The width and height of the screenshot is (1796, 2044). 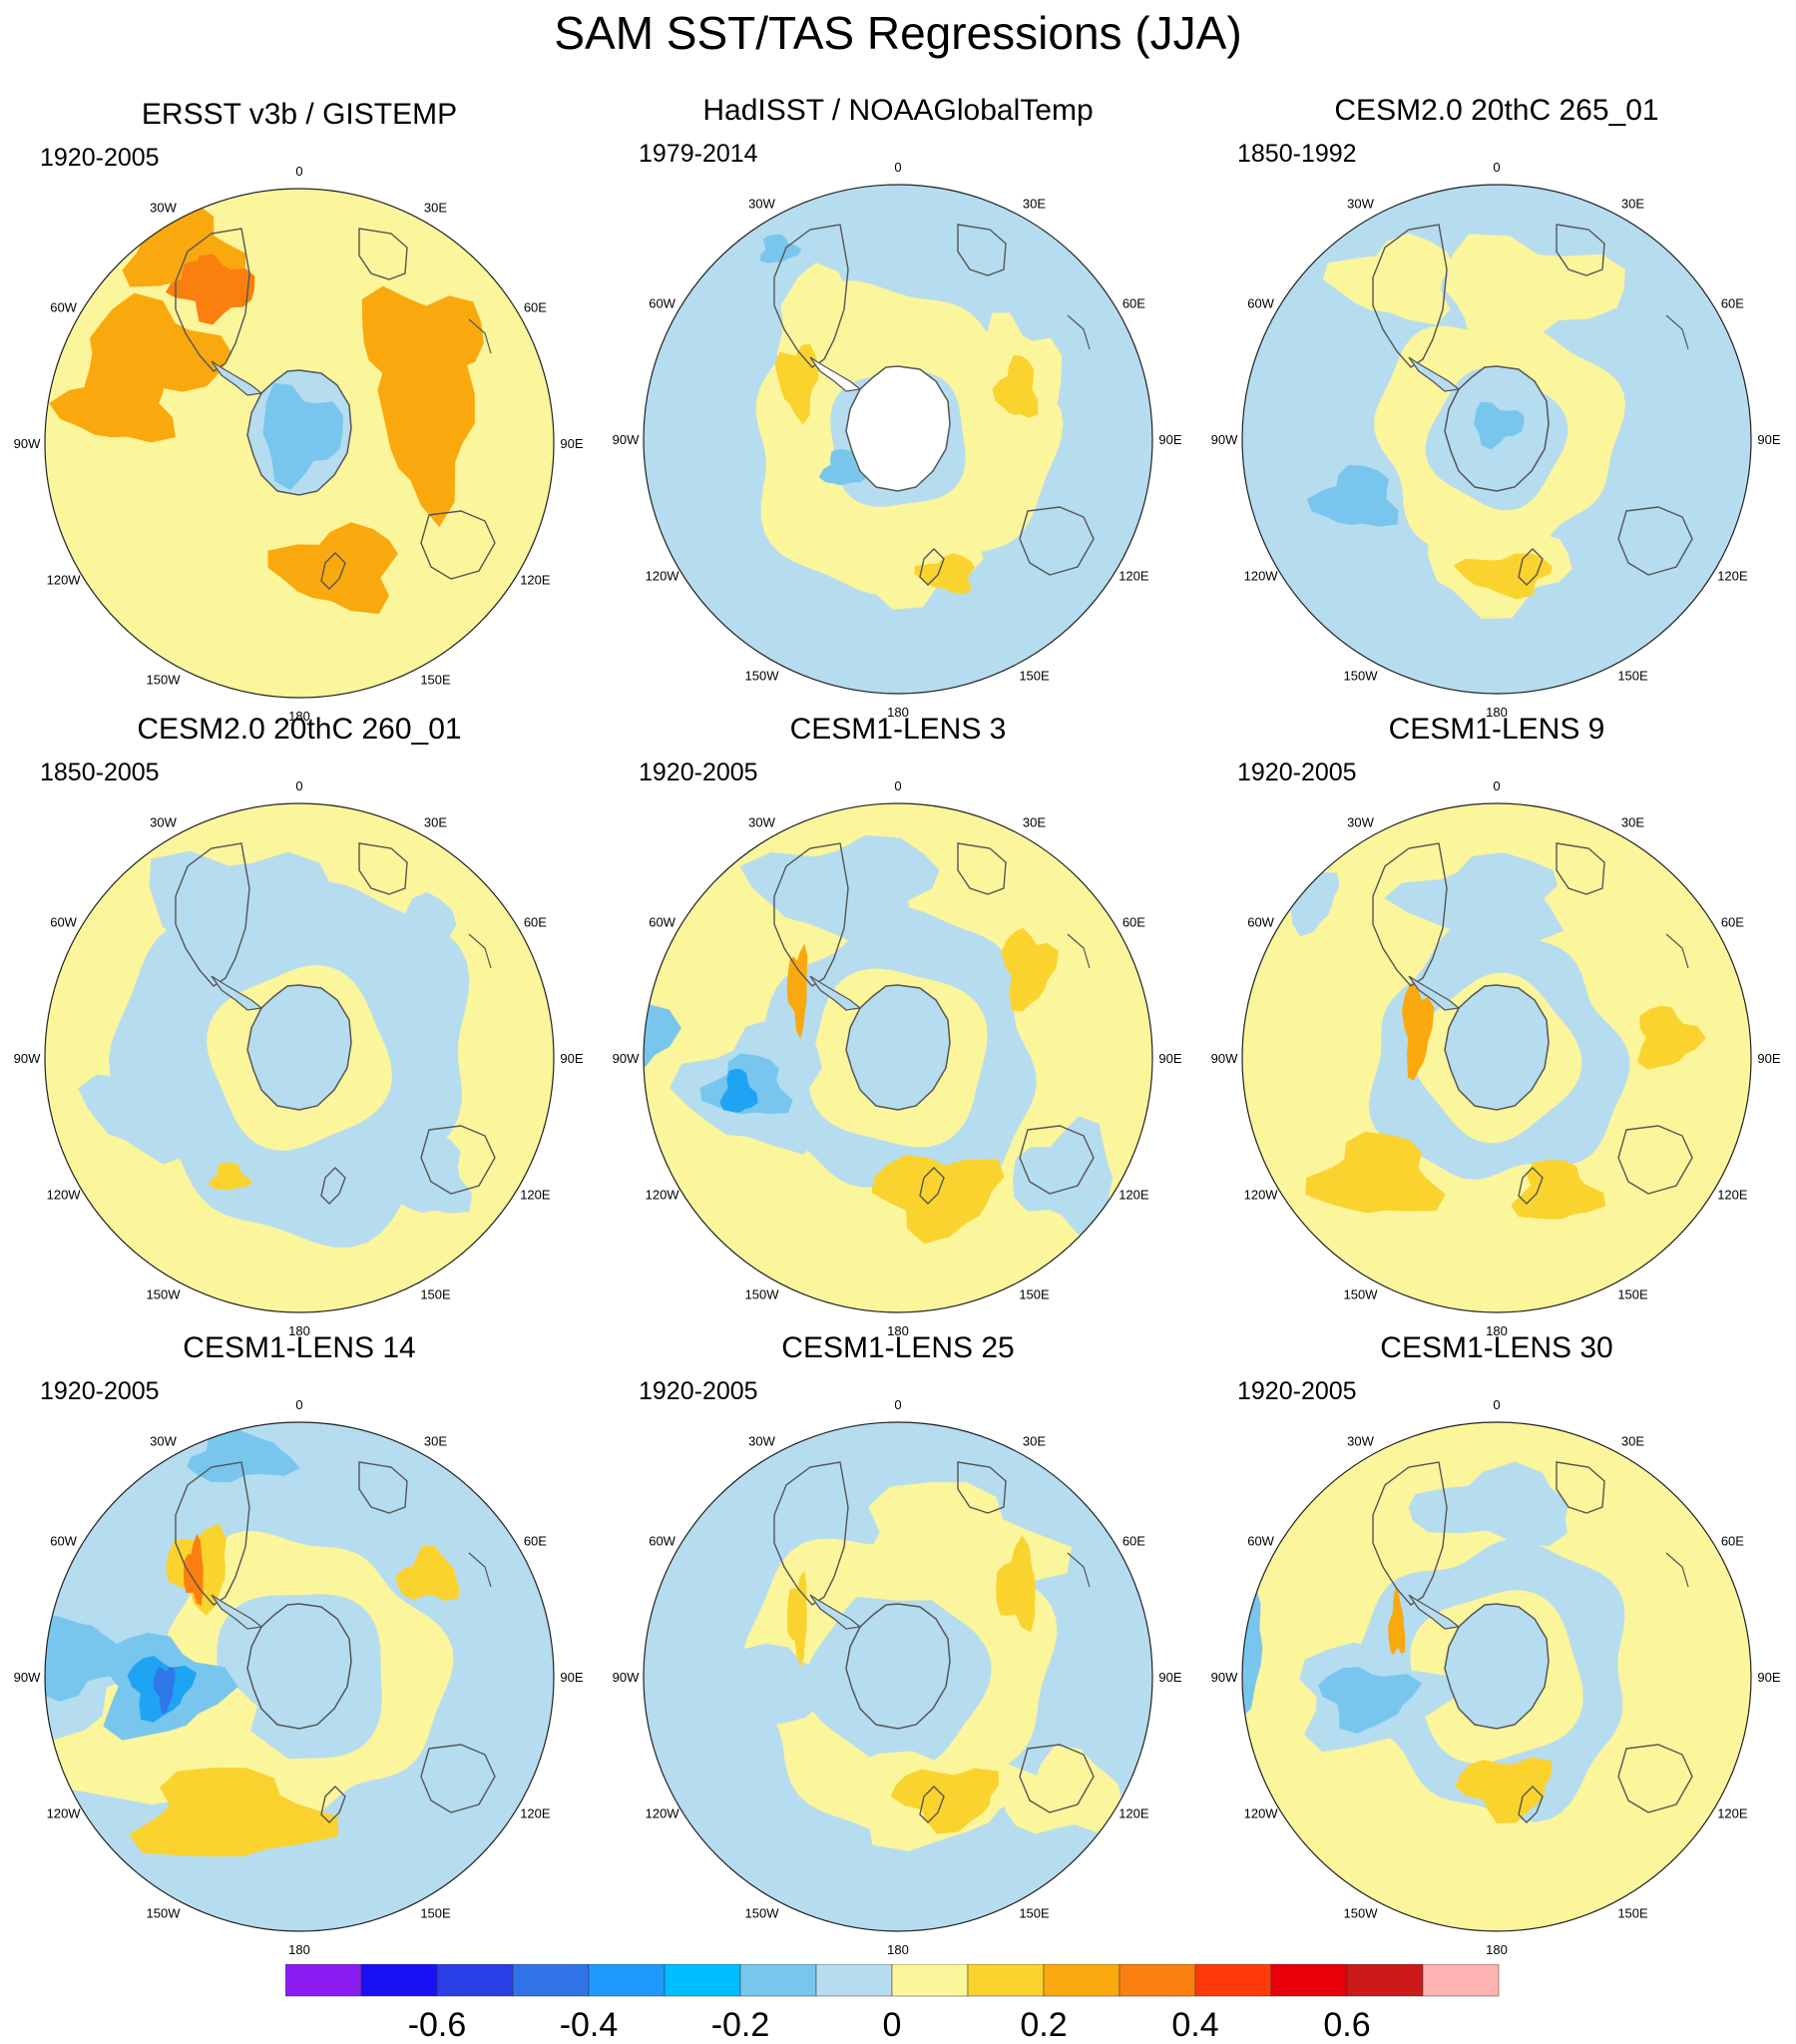 I want to click on colorbar-tick-label: -0.4, so click(x=589, y=2023).